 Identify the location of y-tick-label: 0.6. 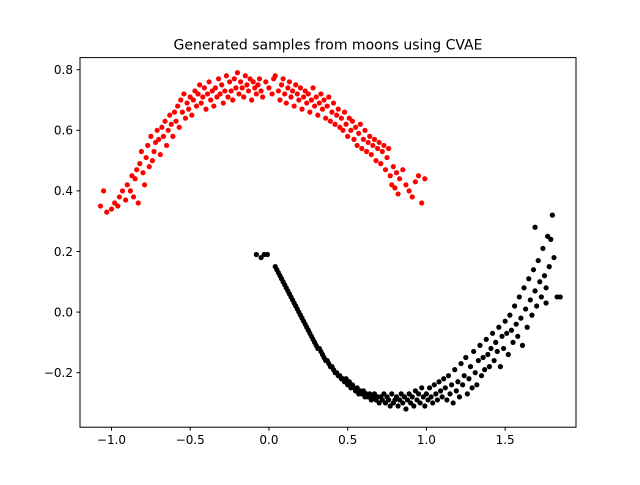
(63, 131).